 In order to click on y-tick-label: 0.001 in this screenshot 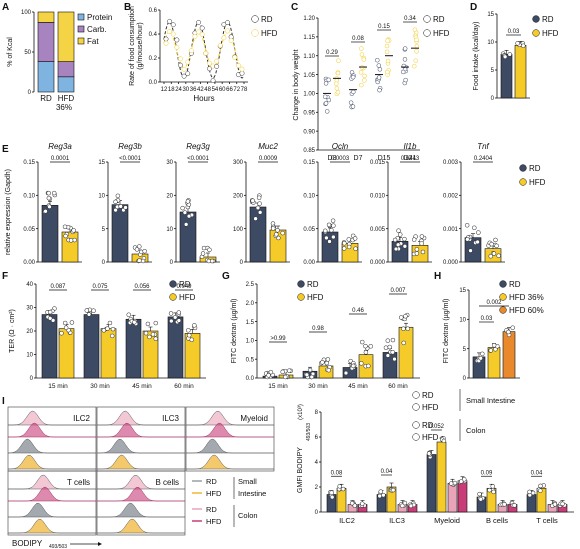, I will do `click(451, 230)`.